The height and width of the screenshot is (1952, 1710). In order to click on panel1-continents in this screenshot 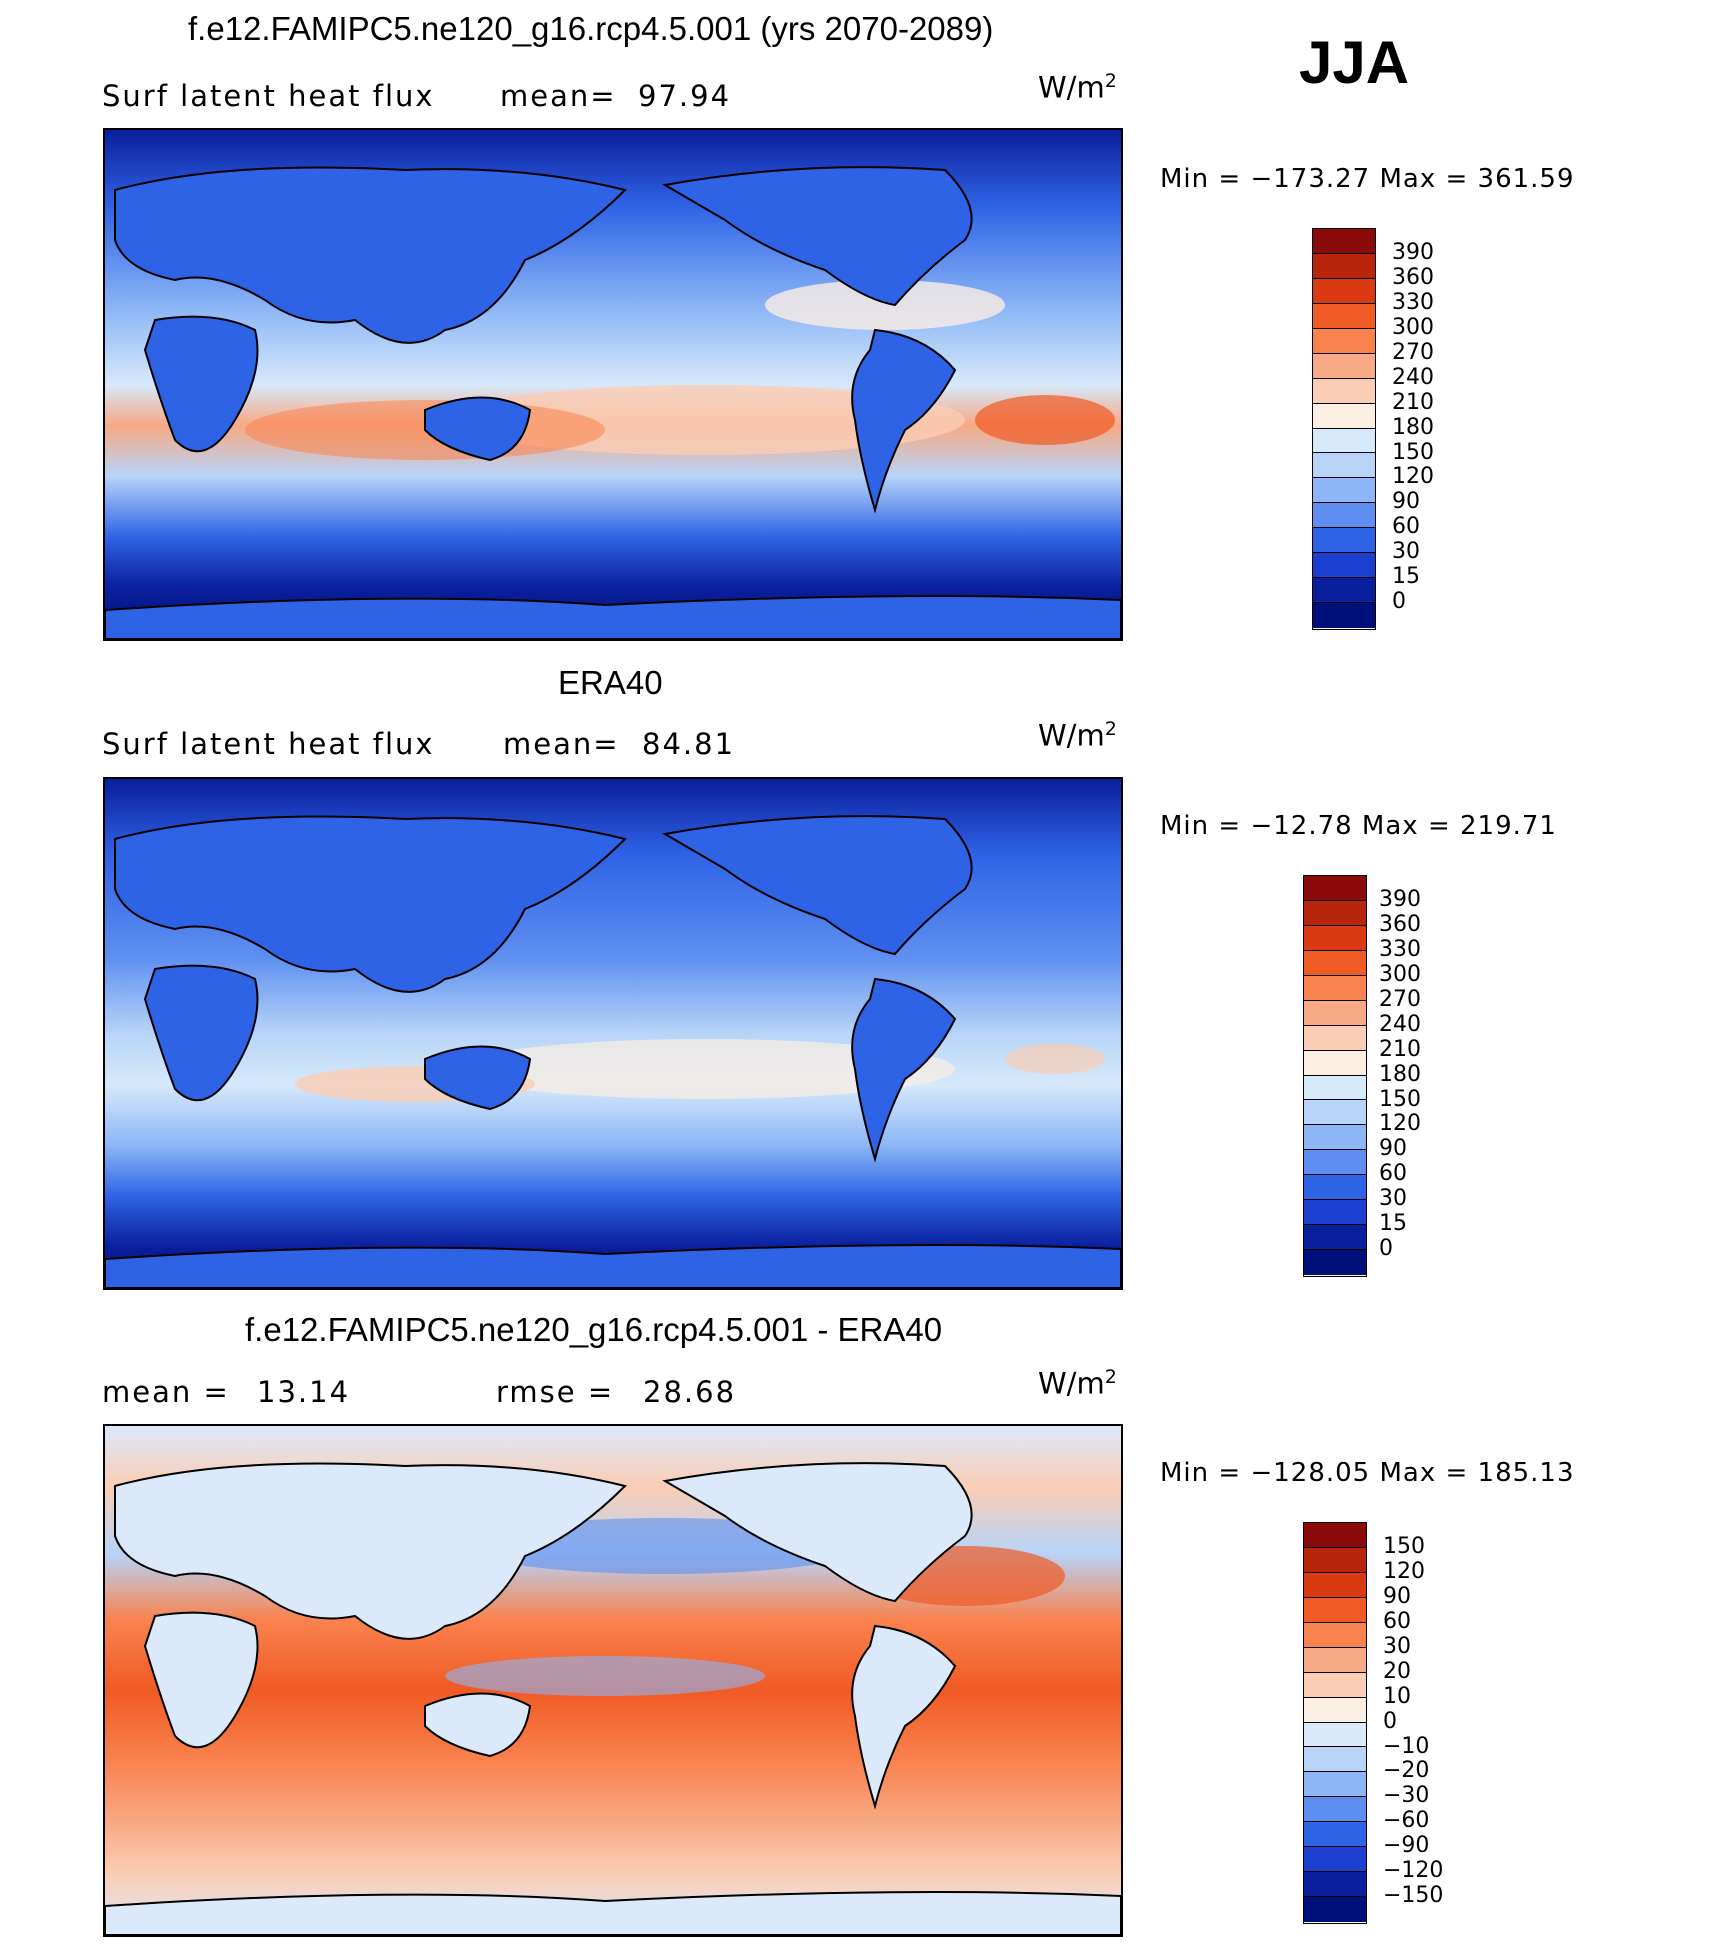, I will do `click(613, 402)`.